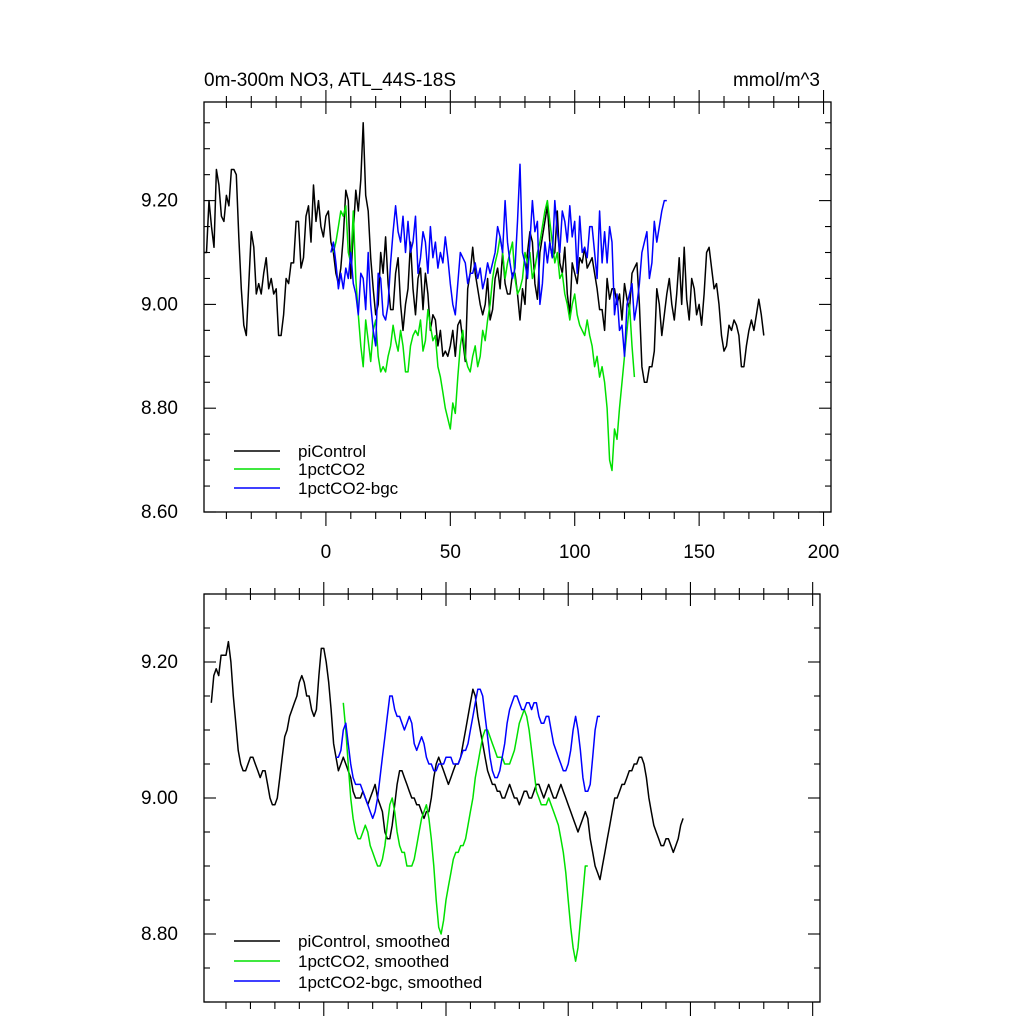 This screenshot has height=1024, width=1024. Describe the element at coordinates (331, 469) in the screenshot. I see `legend-label-1pctco2: 1pctCO2` at that location.